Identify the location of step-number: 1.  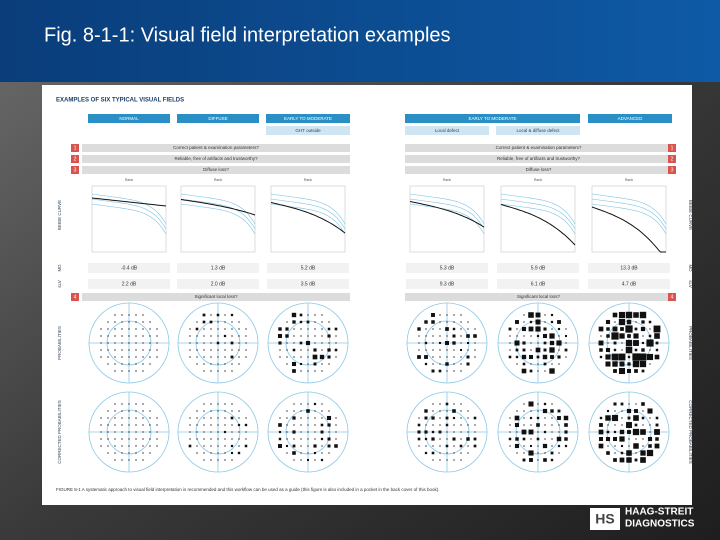
(75, 148).